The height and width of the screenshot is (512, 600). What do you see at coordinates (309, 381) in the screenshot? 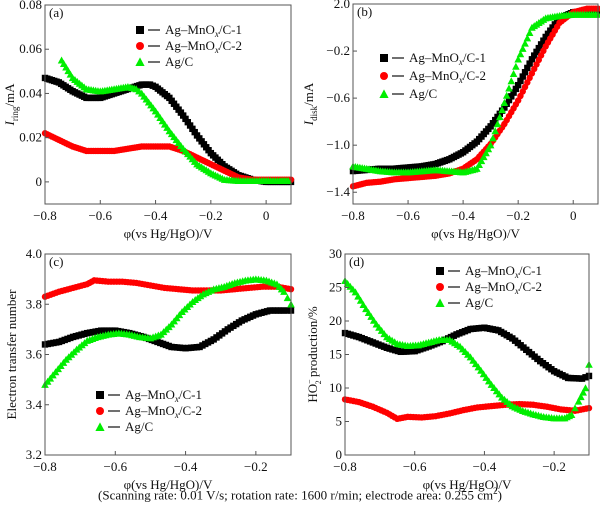
I see `y-label-sup: −` at bounding box center [309, 381].